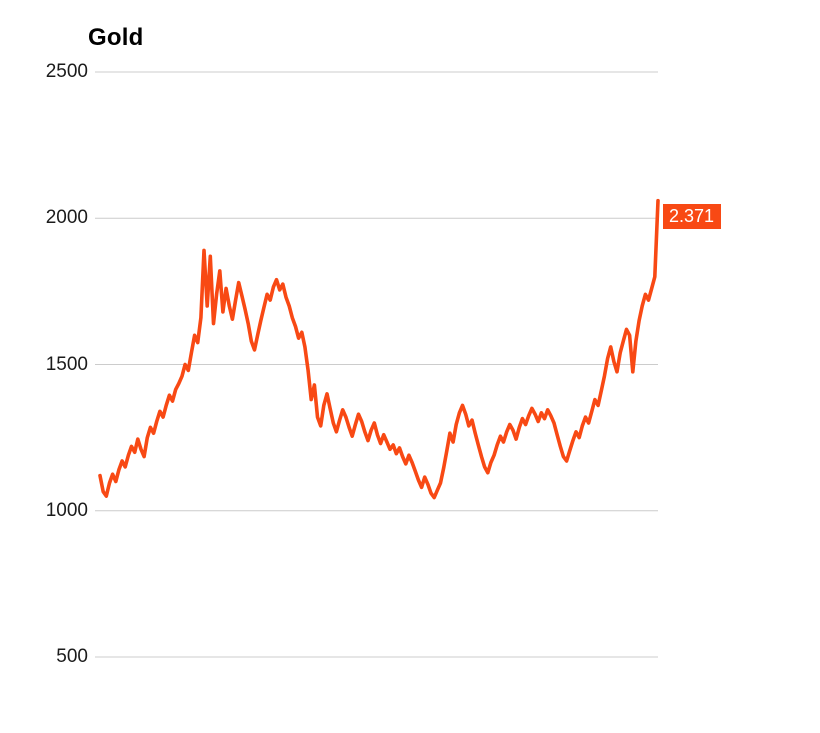 The height and width of the screenshot is (733, 820). I want to click on chart-title: Gold, so click(116, 37).